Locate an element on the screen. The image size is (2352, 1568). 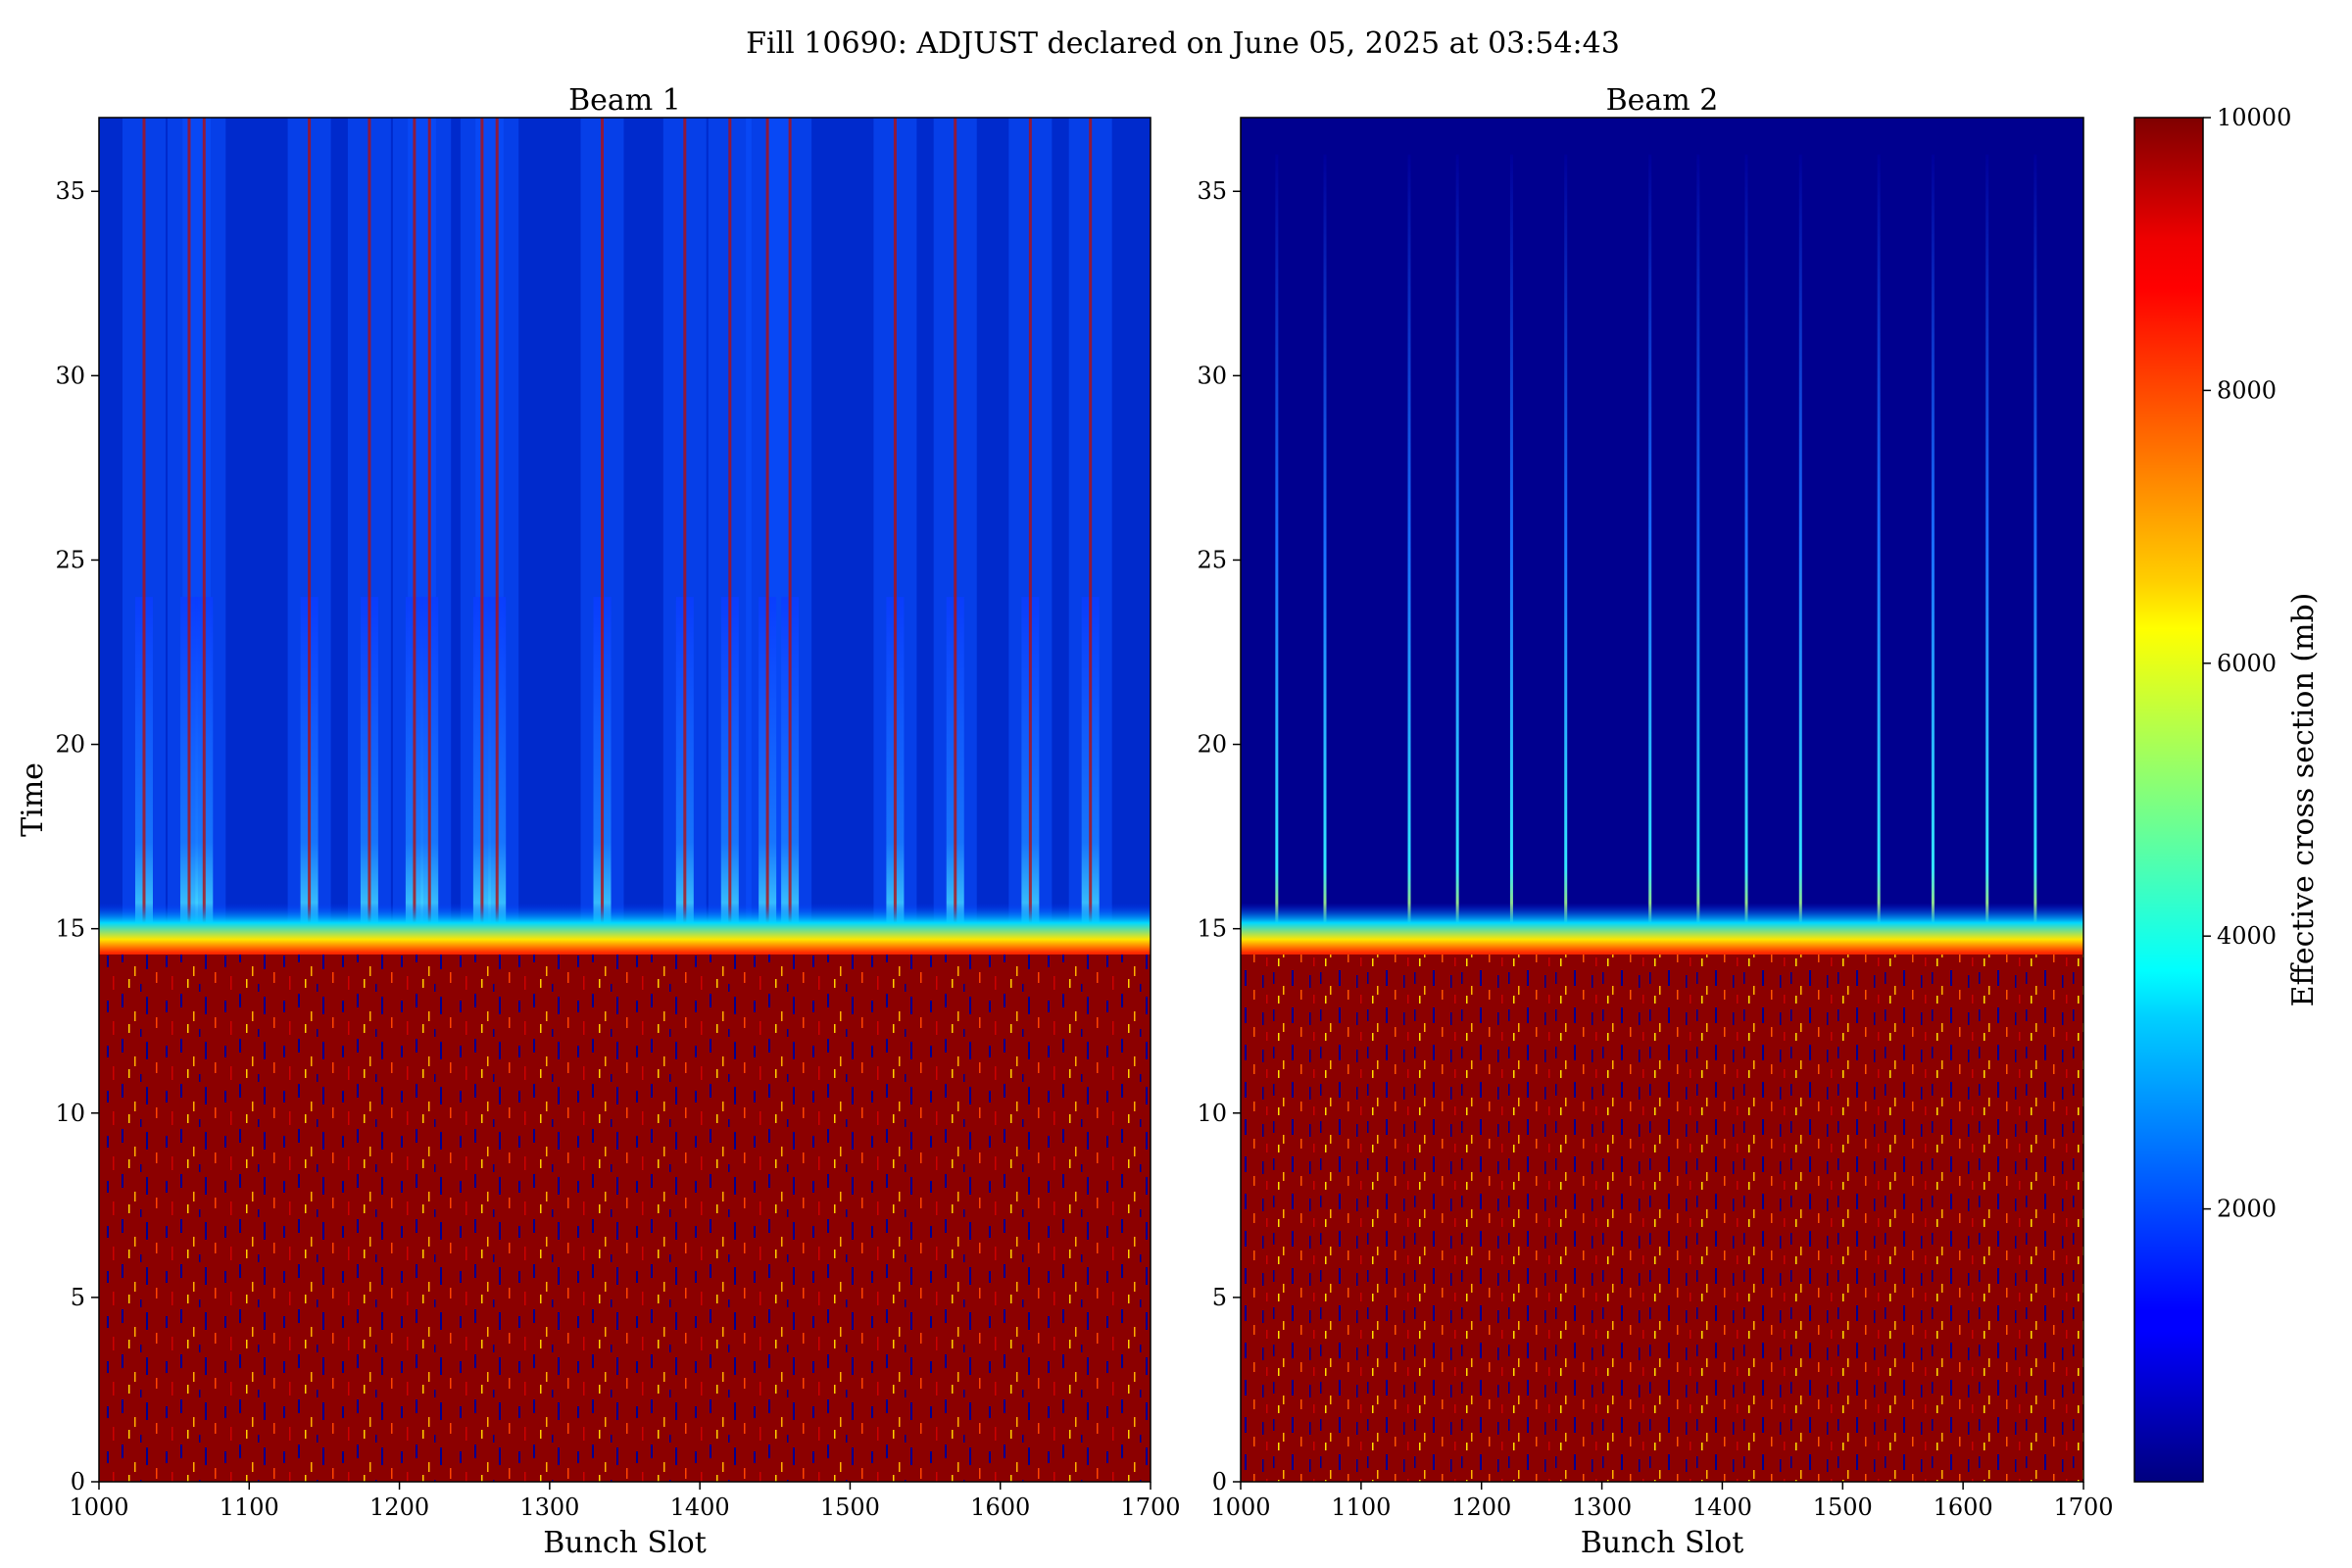
colorbar-tick-label: 4000 is located at coordinates (2247, 936).